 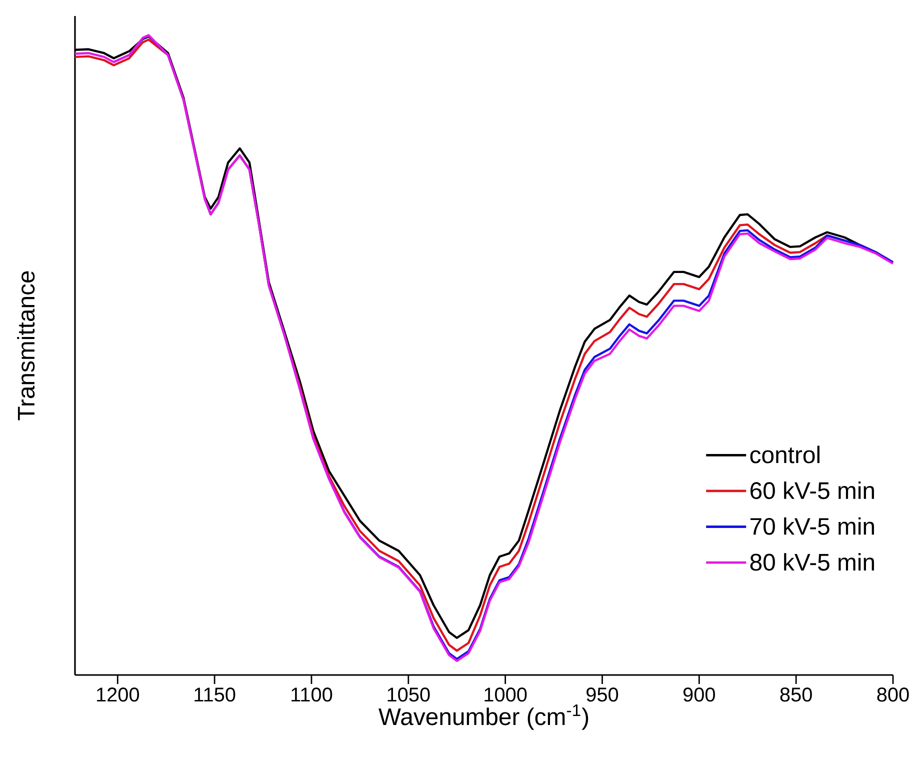 I want to click on legend-label: 70 kV-5 min, so click(x=812, y=526).